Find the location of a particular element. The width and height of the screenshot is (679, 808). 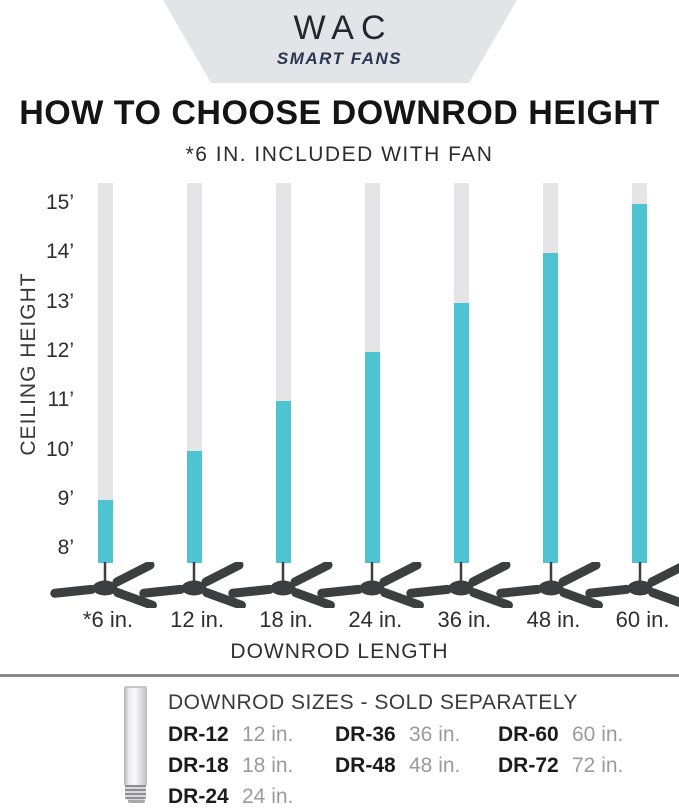

legend-item-model: DR-12 is located at coordinates (198, 734).